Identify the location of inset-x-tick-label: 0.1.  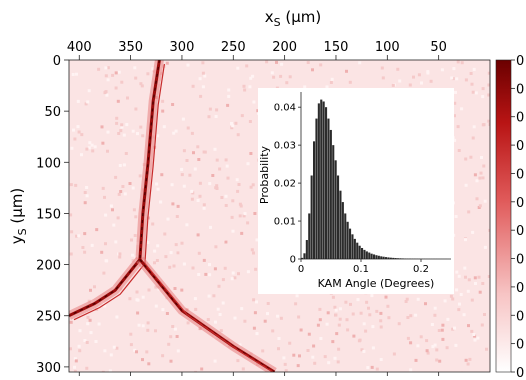
(361, 269).